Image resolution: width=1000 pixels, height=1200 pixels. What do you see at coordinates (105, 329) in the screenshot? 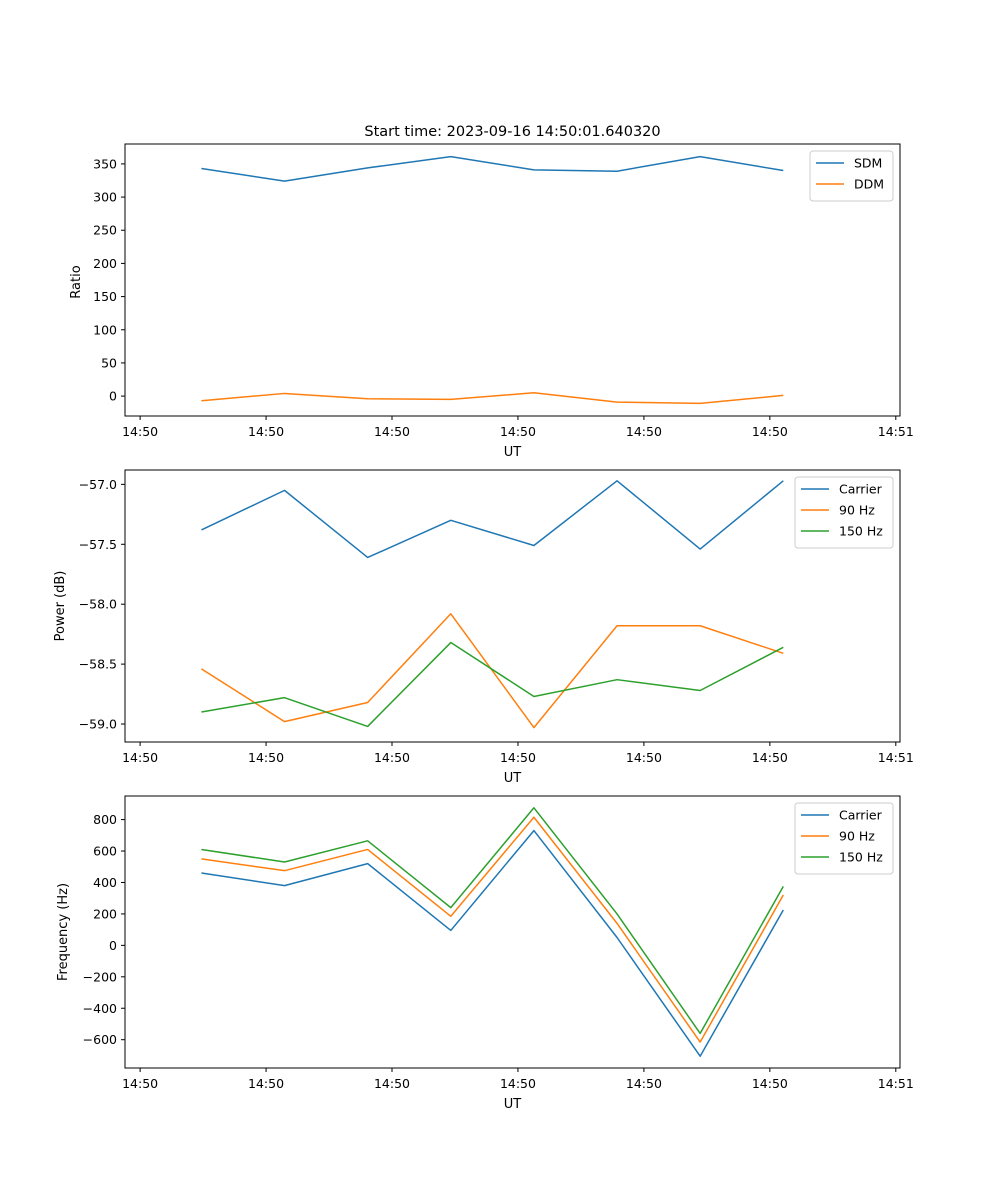
I see `y-tick-label: 100` at bounding box center [105, 329].